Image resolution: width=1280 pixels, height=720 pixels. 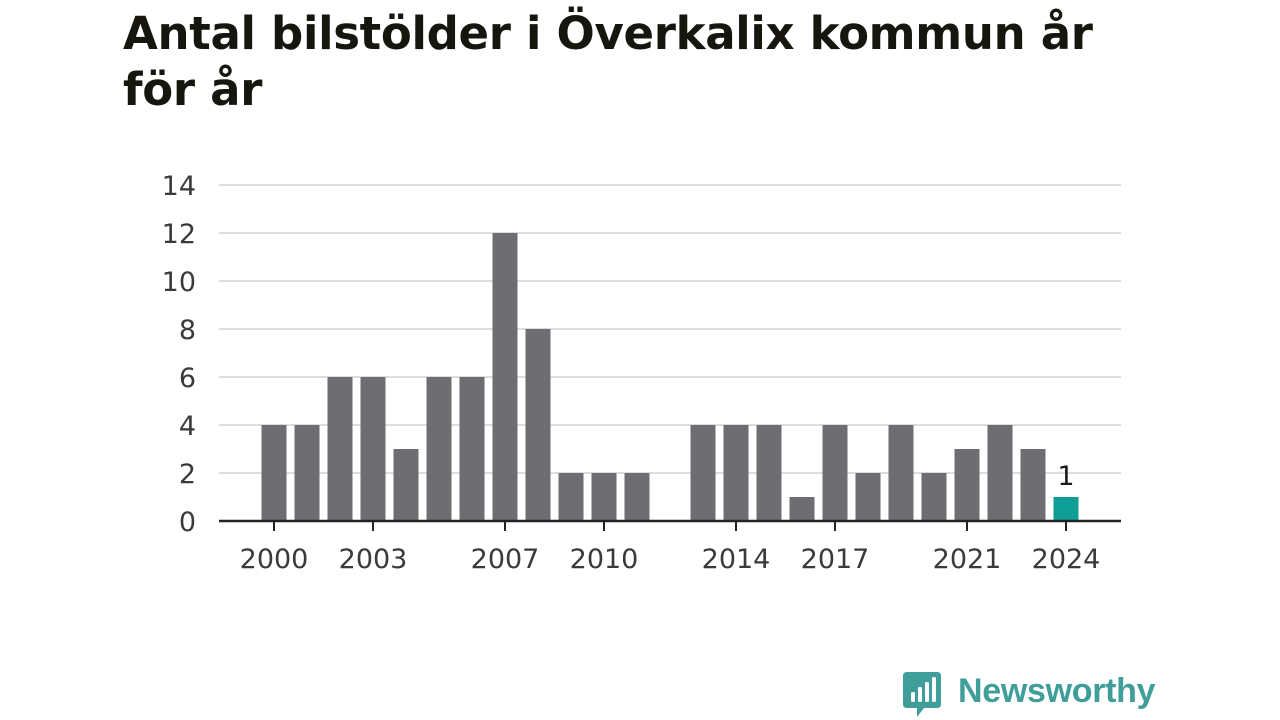 I want to click on newsworthy-logo: Newsworthy, so click(x=1029, y=695).